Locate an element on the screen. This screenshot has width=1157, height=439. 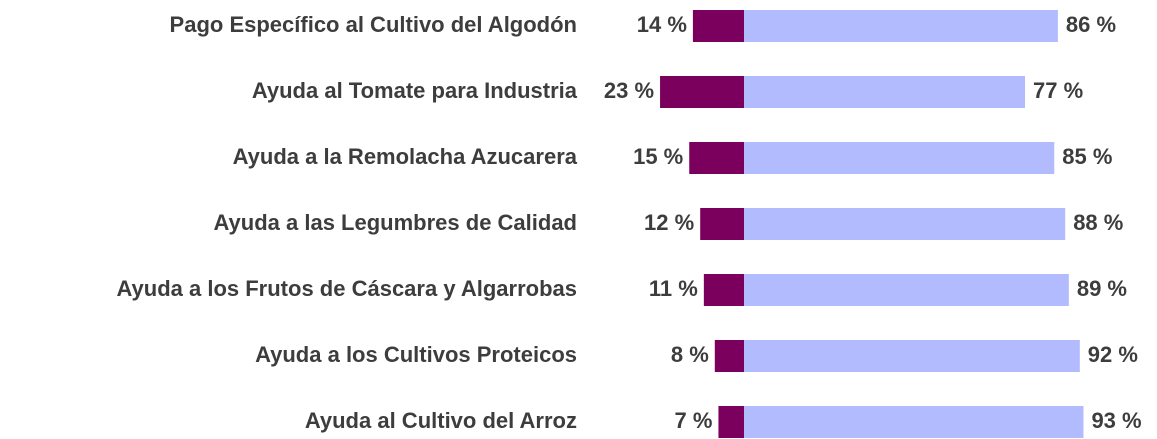
category-label: Ayuda a los Cultivos Proteicos is located at coordinates (416, 354).